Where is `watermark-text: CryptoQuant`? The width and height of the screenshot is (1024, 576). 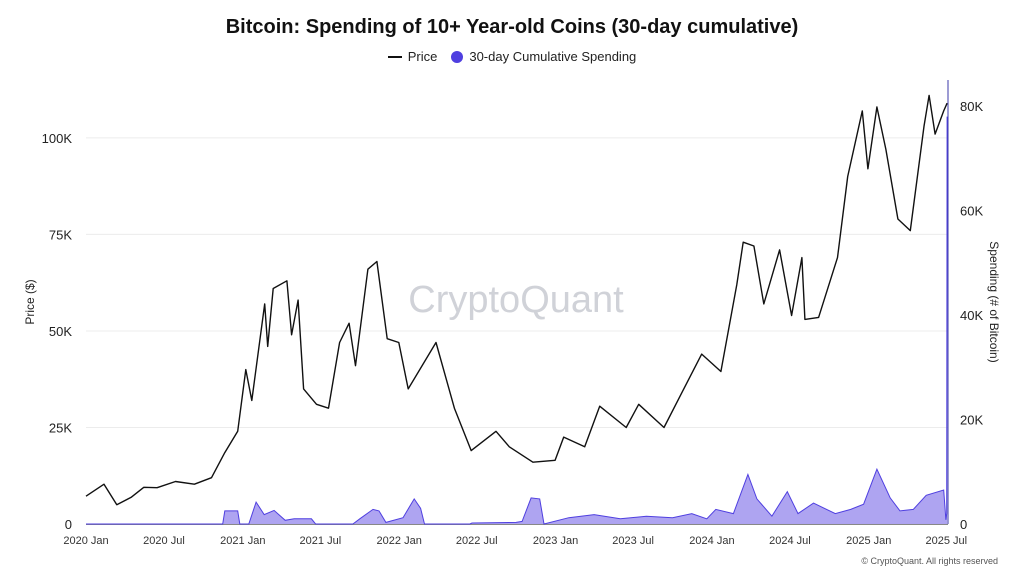
watermark-text: CryptoQuant is located at coordinates (516, 300).